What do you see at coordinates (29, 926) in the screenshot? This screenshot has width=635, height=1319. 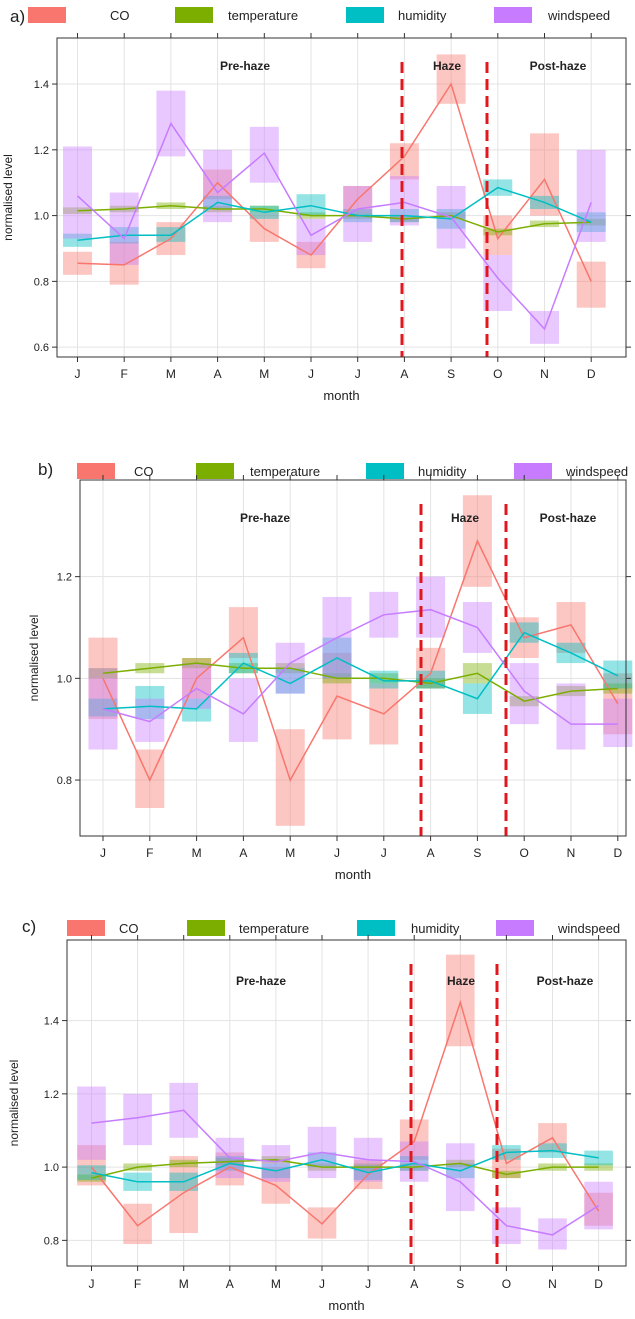 I see `panel-label: c)` at bounding box center [29, 926].